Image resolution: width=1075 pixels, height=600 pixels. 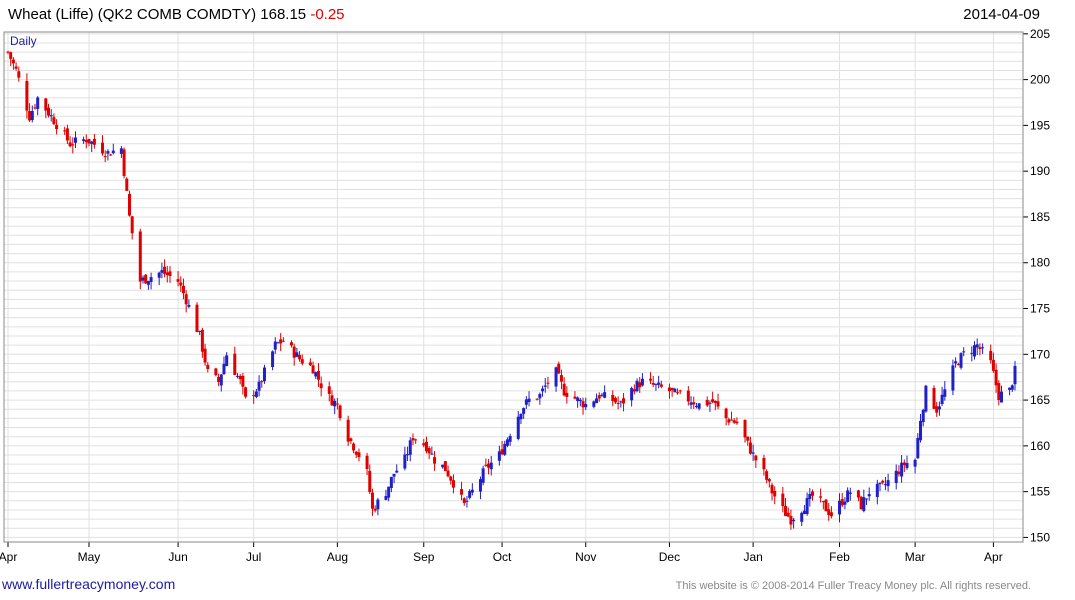 What do you see at coordinates (669, 557) in the screenshot?
I see `x-tick-label: Dec` at bounding box center [669, 557].